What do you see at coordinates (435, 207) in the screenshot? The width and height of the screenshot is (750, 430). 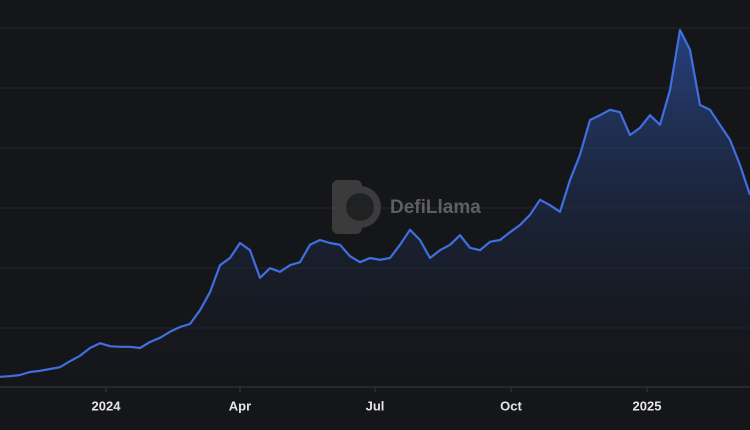 I see `watermark-text: DefiLlama` at bounding box center [435, 207].